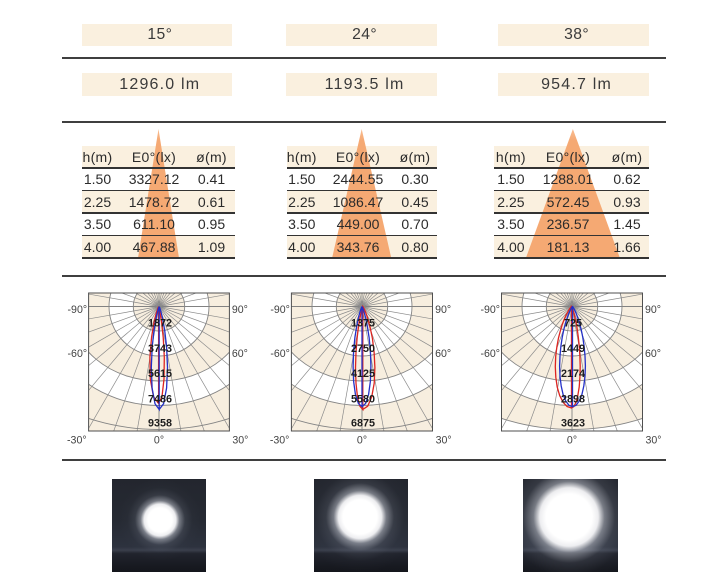 Image resolution: width=727 pixels, height=585 pixels. Describe the element at coordinates (572, 400) in the screenshot. I see `svg-text: 2898` at that location.